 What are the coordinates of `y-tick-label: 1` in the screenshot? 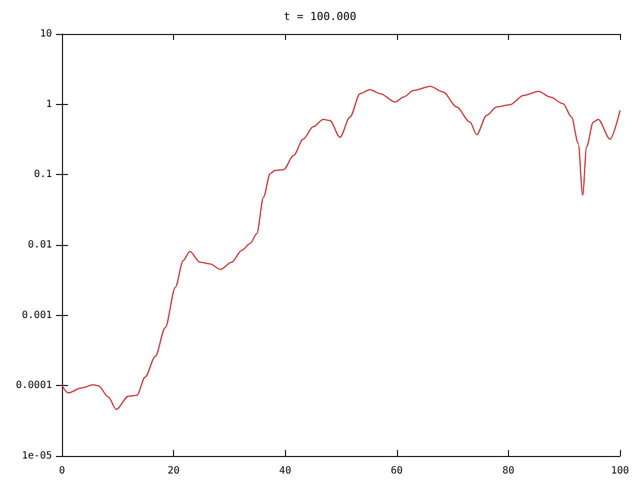 It's located at (49, 104).